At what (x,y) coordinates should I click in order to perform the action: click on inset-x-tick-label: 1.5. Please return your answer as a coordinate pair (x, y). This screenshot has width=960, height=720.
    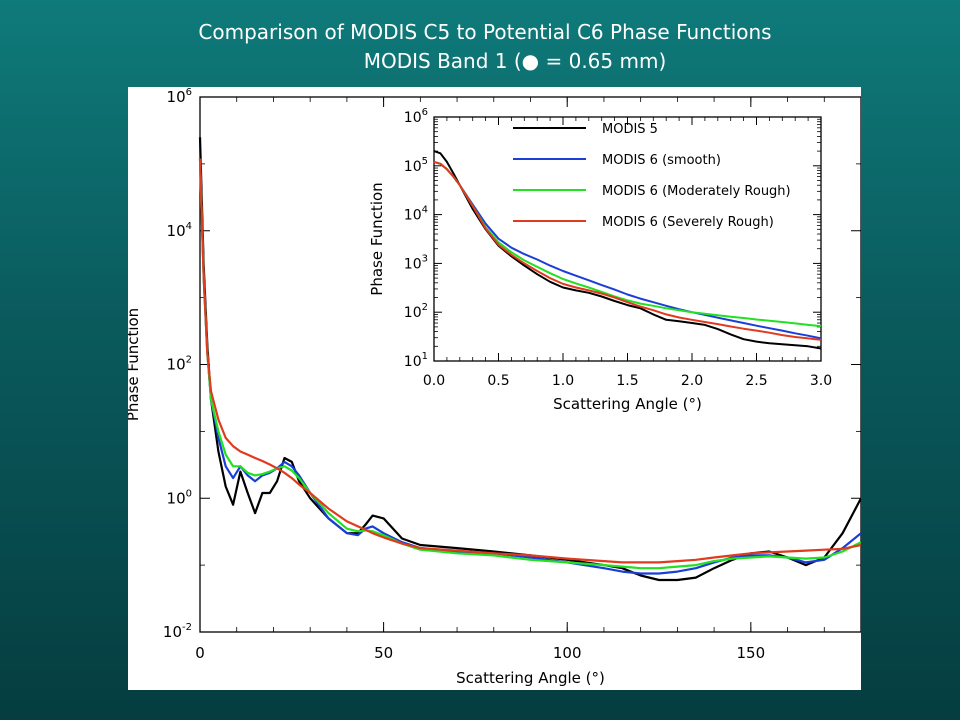
    Looking at the image, I should click on (627, 381).